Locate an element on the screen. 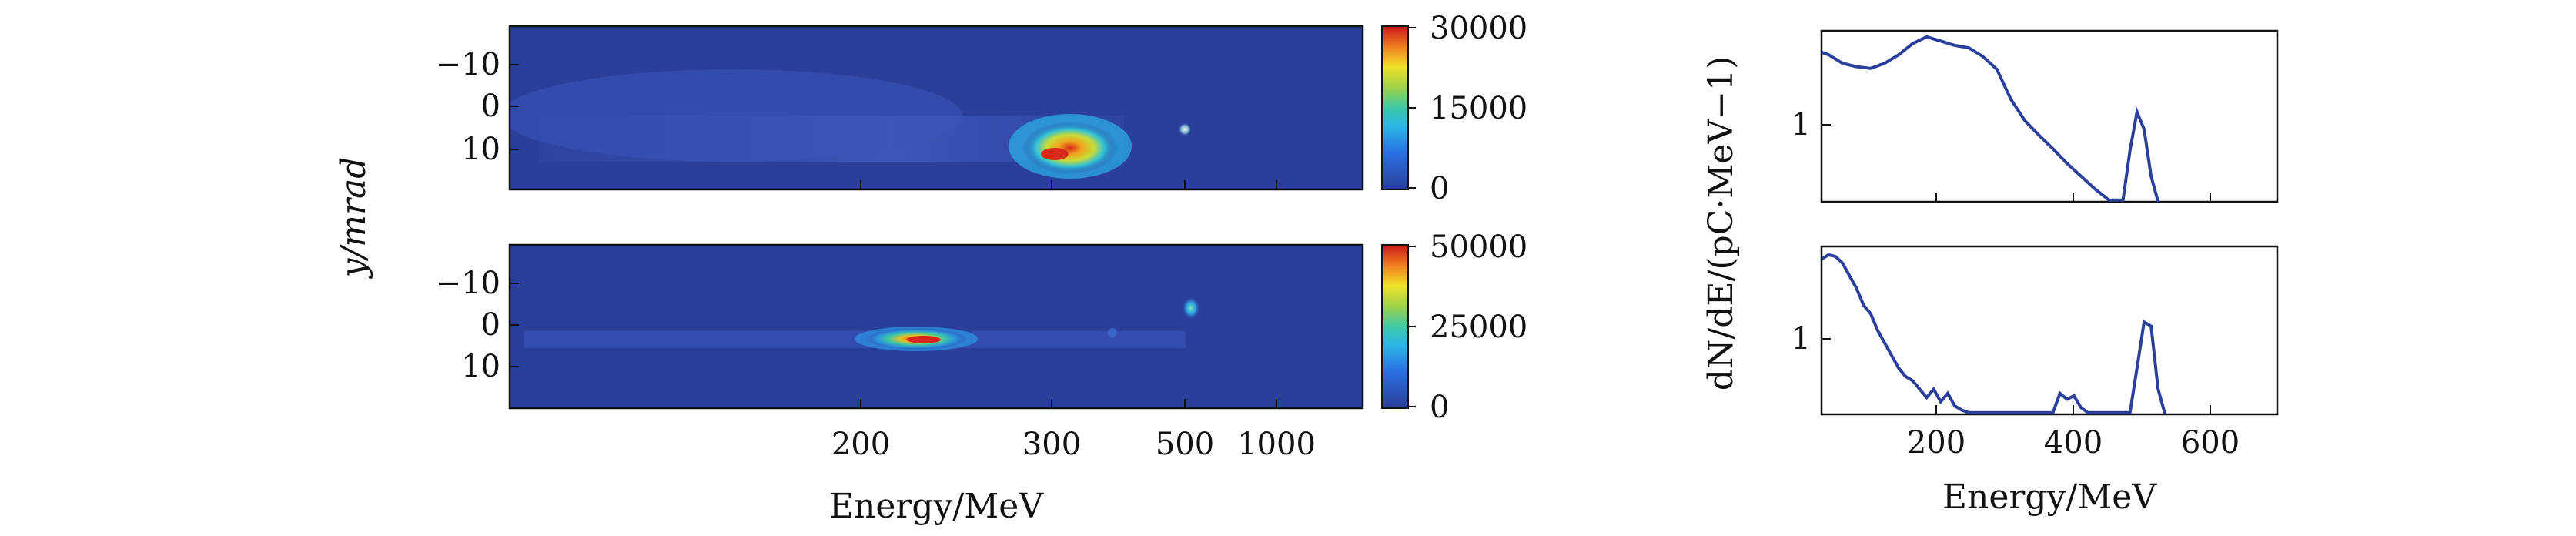 This screenshot has width=2576, height=536. heatmap-xtick-500: 500 is located at coordinates (1185, 444).